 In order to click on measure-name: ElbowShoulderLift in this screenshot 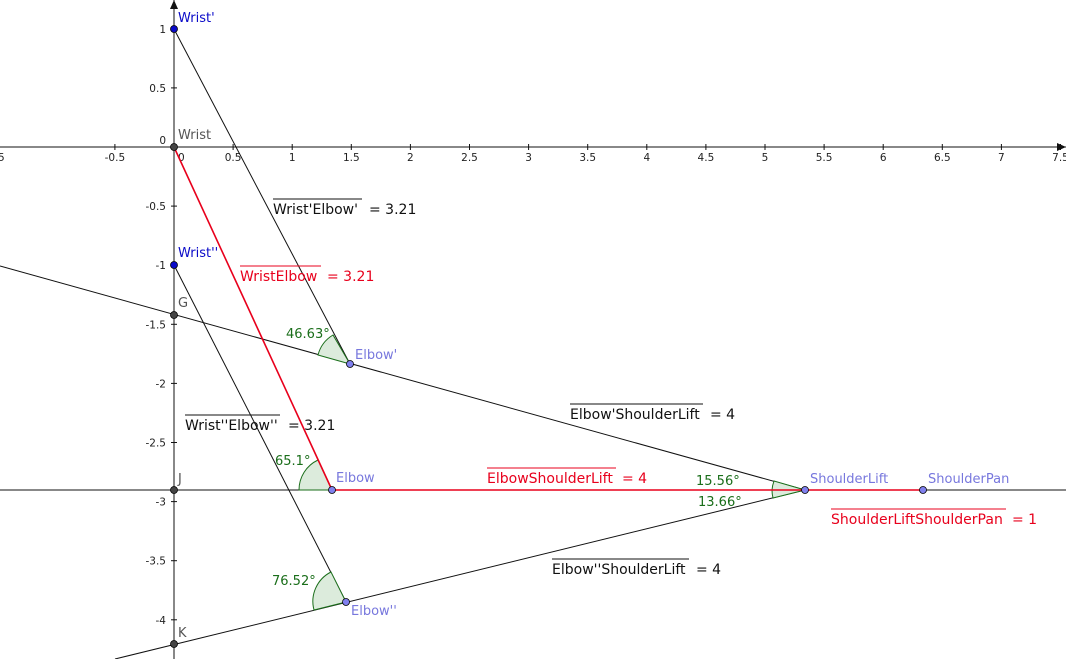, I will do `click(550, 479)`.